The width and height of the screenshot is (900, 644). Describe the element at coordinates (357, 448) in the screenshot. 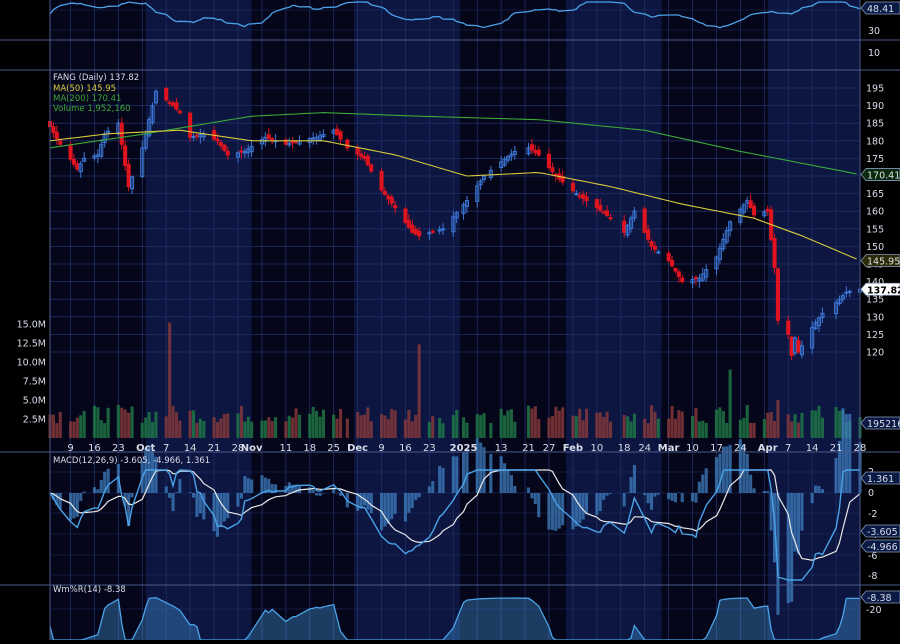

I see `date-tick-label: Dec` at that location.